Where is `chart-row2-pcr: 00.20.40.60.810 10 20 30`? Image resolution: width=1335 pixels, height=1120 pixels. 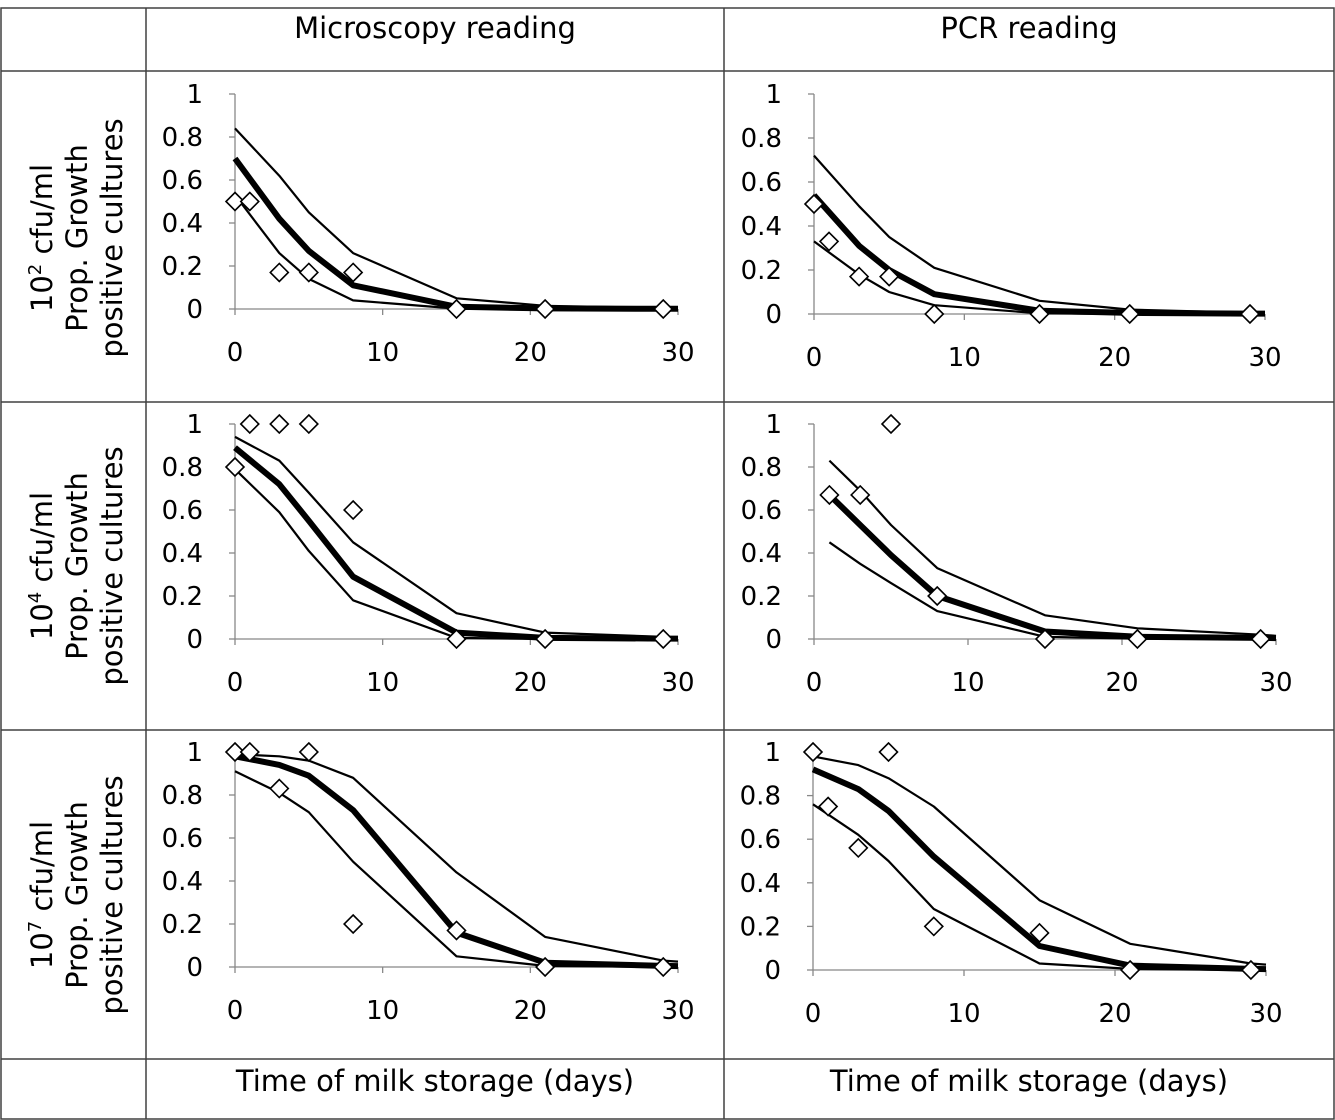
chart-row2-pcr: 00.20.40.60.810 10 20 30 is located at coordinates (1017, 554).